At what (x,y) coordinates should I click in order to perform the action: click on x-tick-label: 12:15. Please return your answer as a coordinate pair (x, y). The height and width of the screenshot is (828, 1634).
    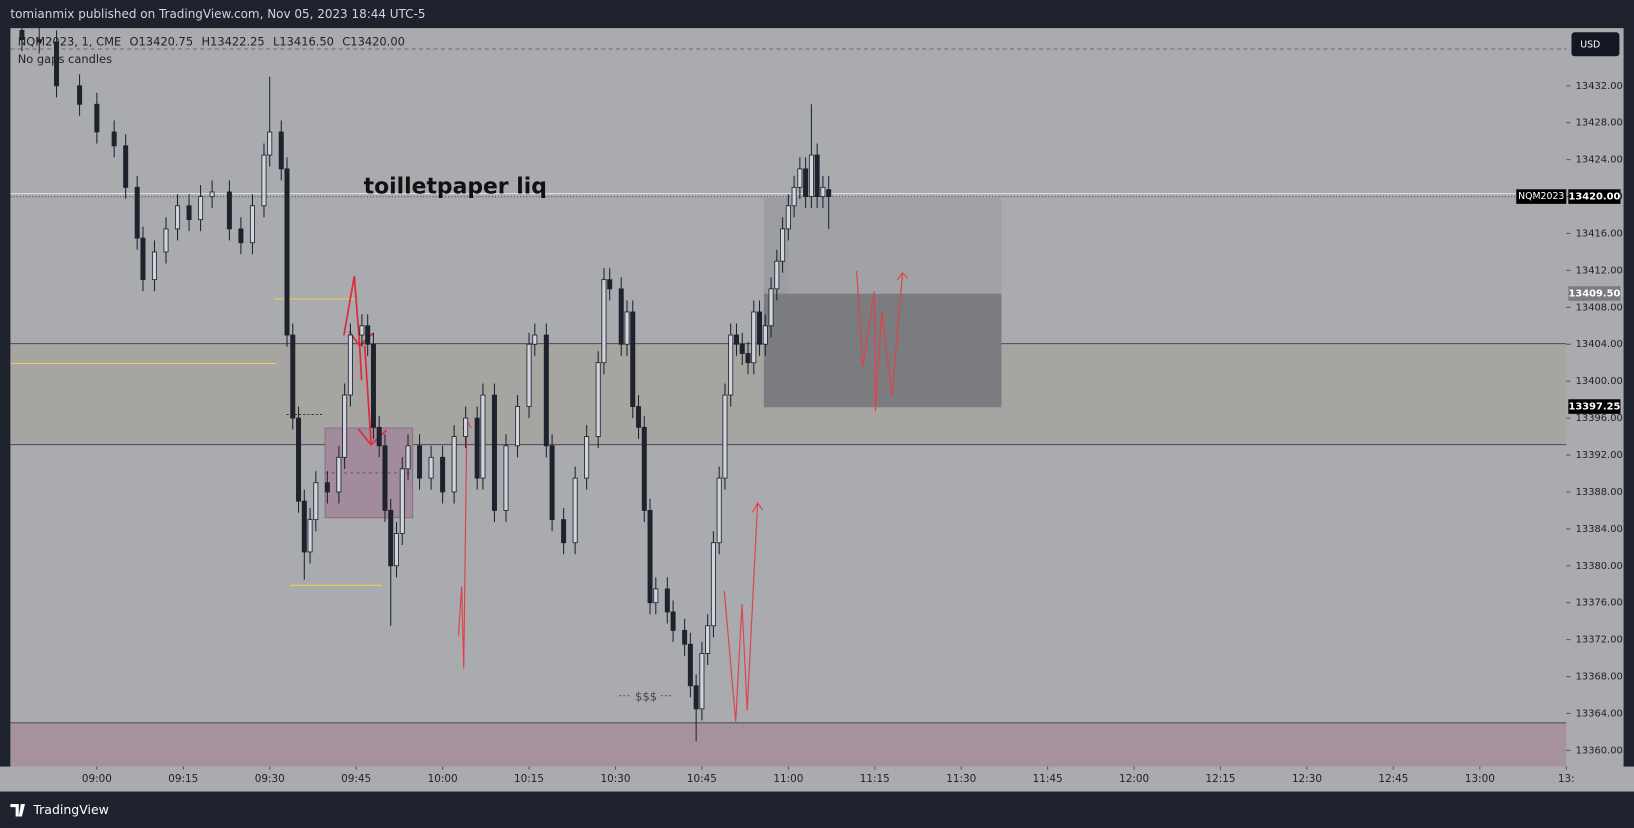
    Looking at the image, I should click on (1221, 779).